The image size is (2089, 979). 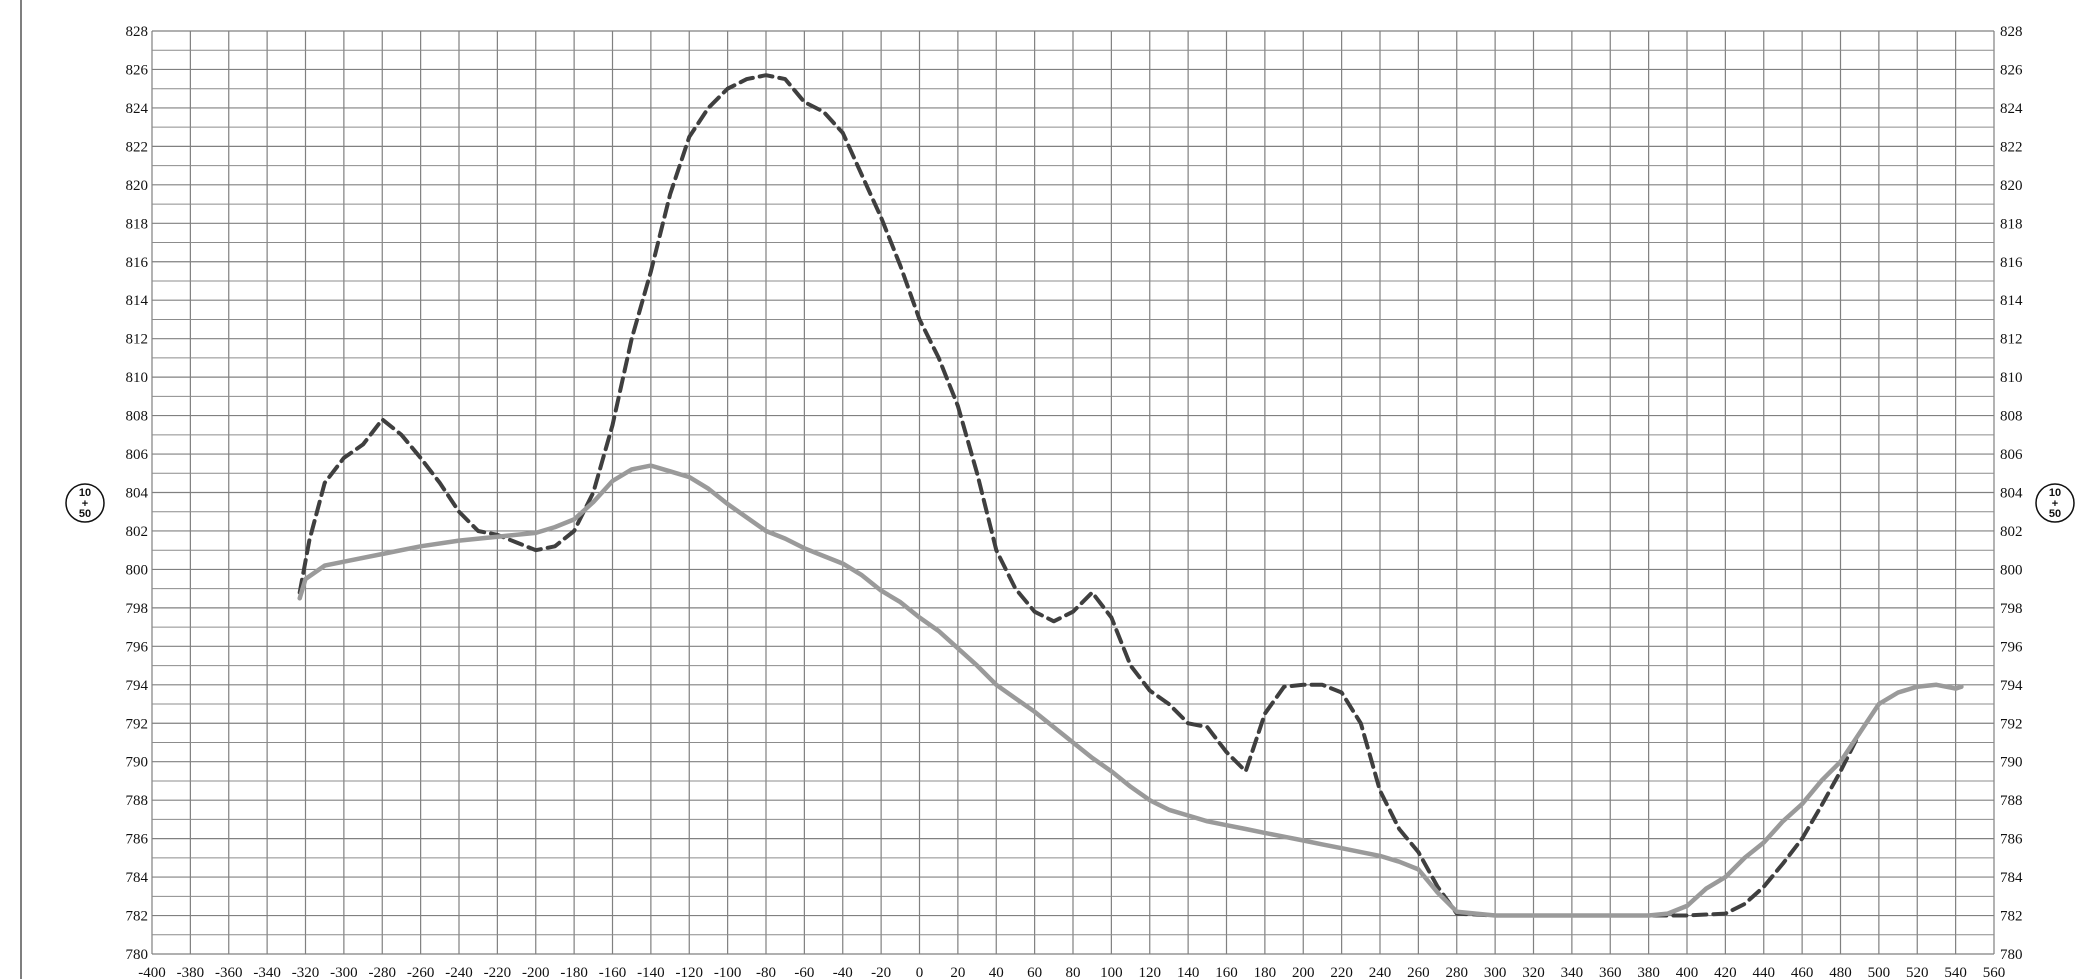 I want to click on y-tick-label-left: 796, so click(x=137, y=647).